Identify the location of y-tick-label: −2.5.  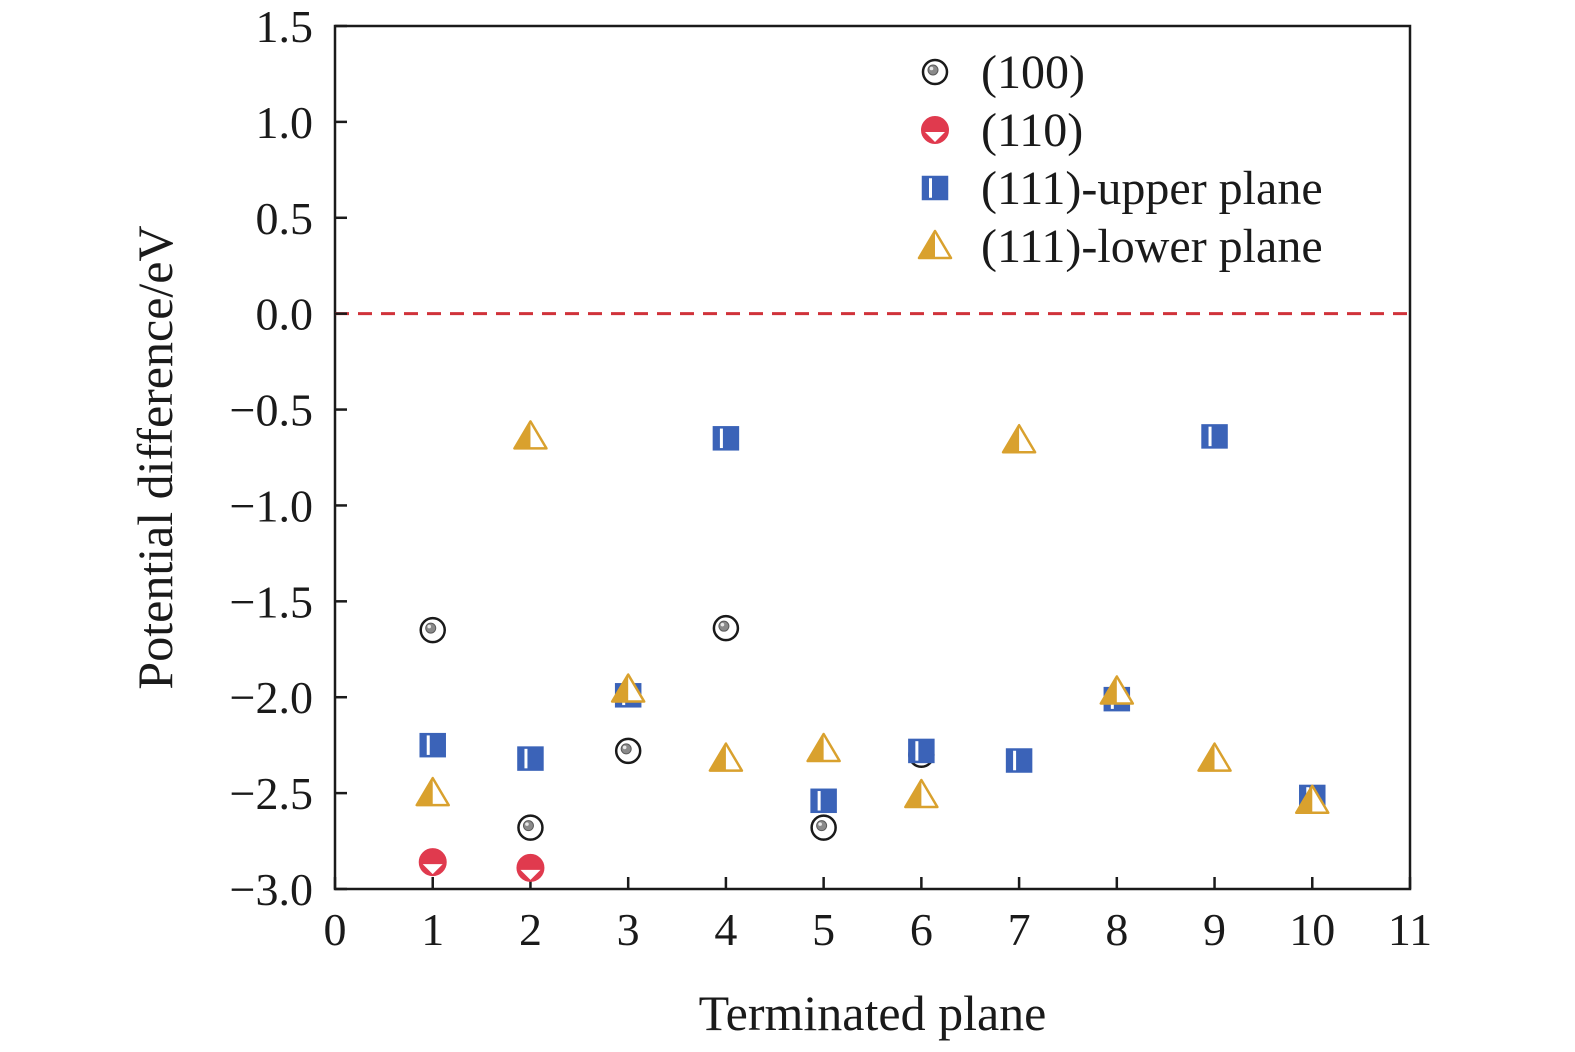
(271, 793).